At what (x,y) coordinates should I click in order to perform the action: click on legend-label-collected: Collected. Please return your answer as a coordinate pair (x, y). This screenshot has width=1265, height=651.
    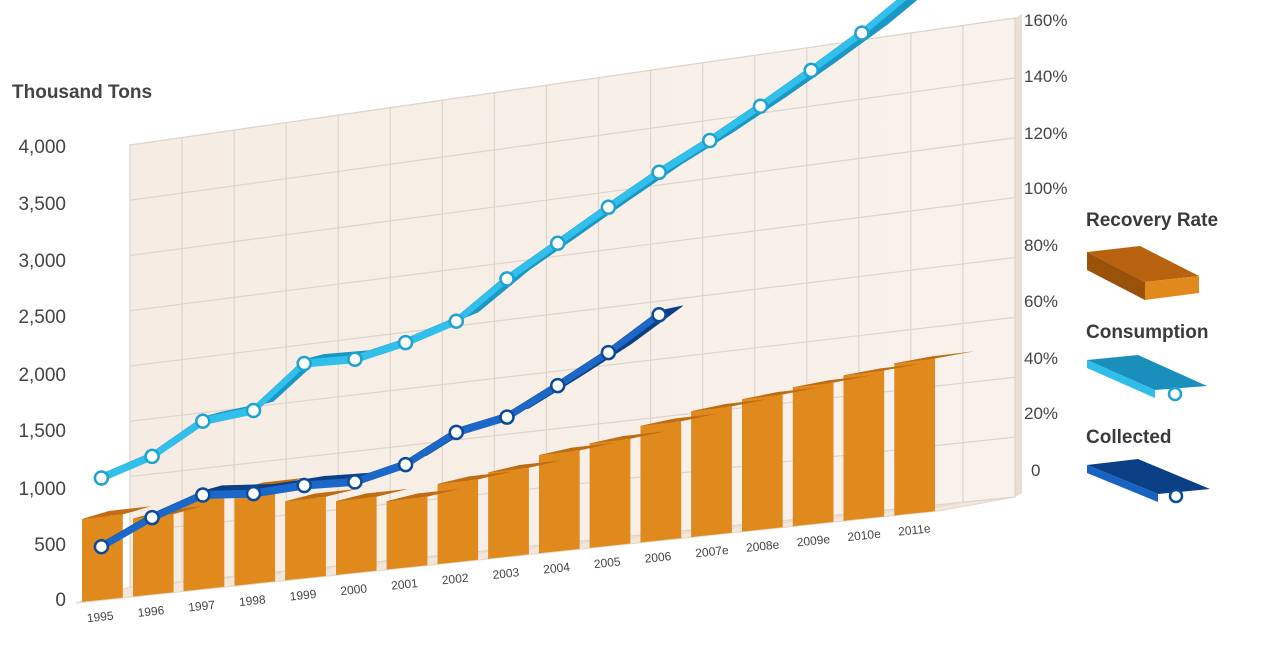
    Looking at the image, I should click on (1129, 437).